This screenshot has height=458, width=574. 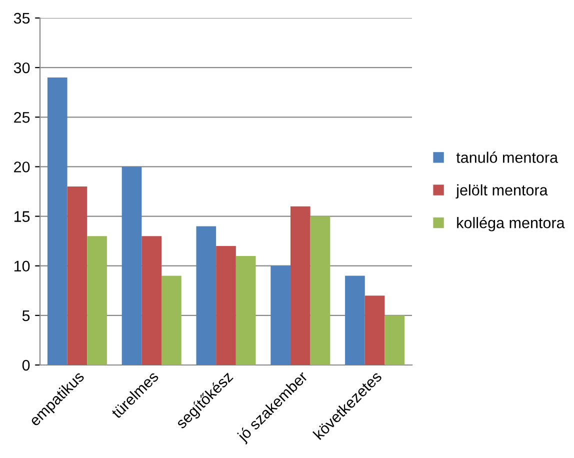 What do you see at coordinates (22, 216) in the screenshot?
I see `y-tick-label: 15` at bounding box center [22, 216].